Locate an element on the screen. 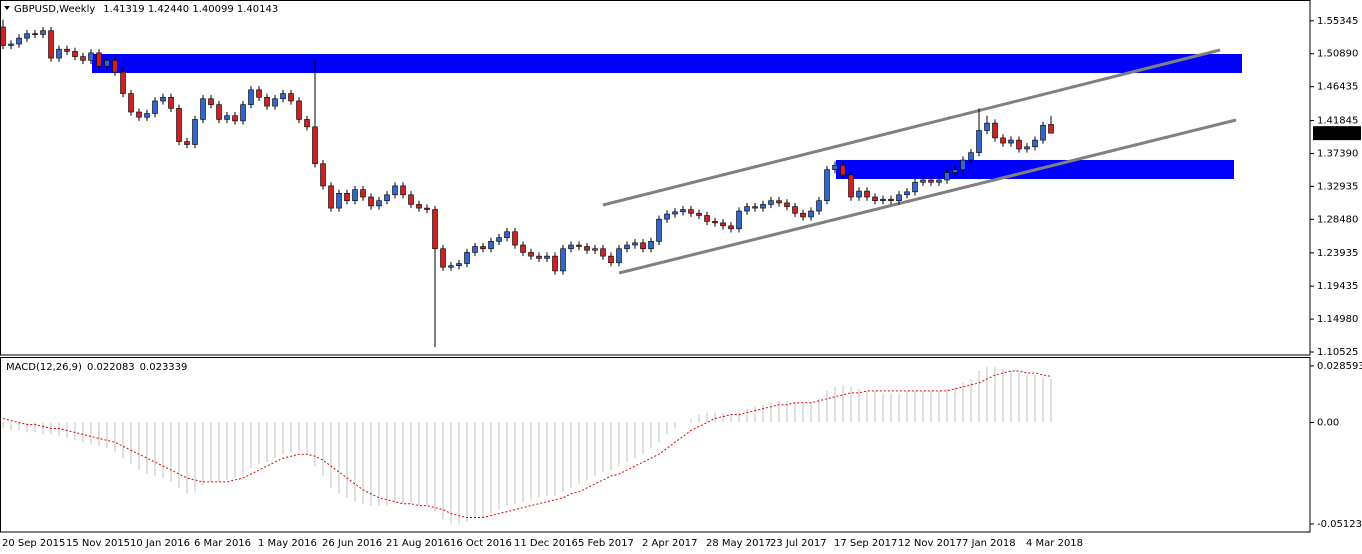 The height and width of the screenshot is (554, 1362). menu-arrow is located at coordinates (7, 8).